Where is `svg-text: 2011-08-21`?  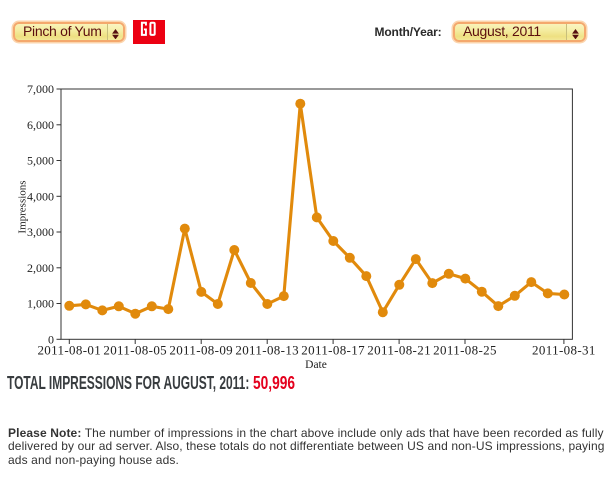
svg-text: 2011-08-21 is located at coordinates (399, 350).